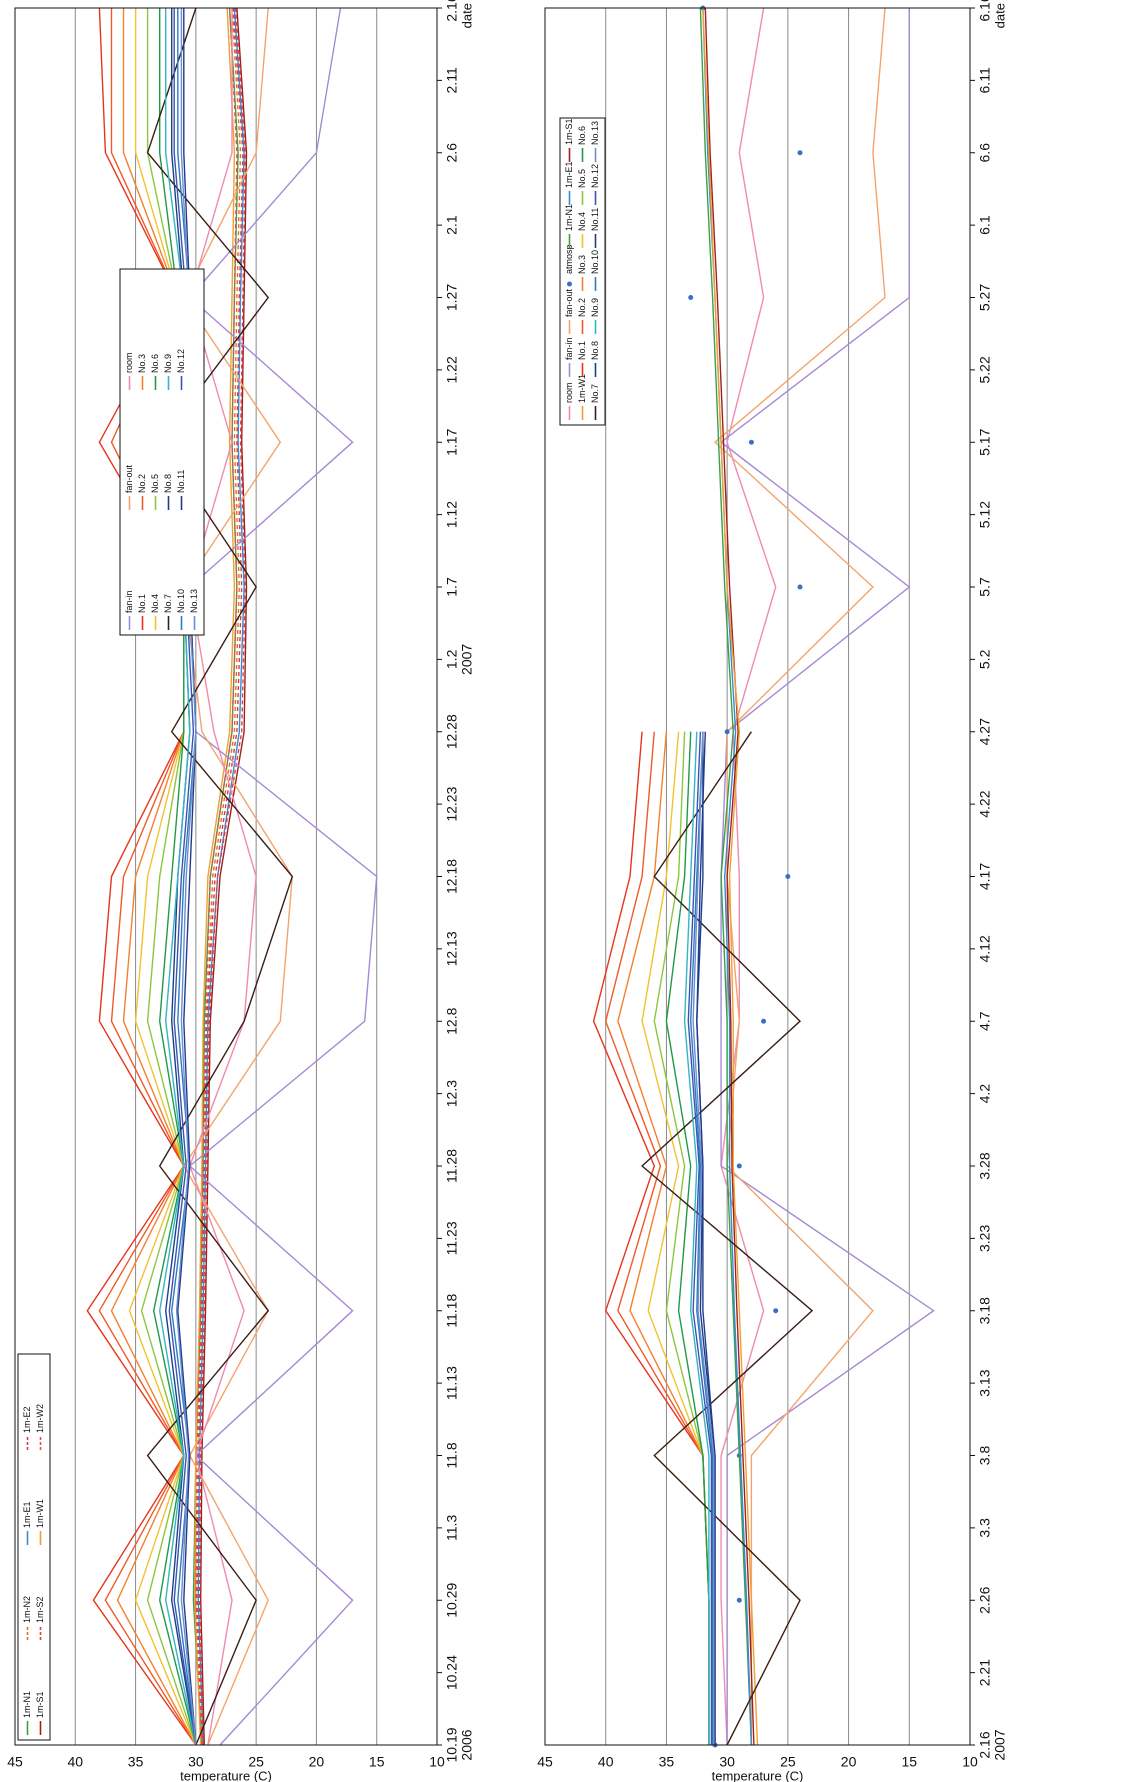 Image resolution: width=1143 pixels, height=1782 pixels. Describe the element at coordinates (999, 15) in the screenshot. I see `x-axis-label: date` at that location.